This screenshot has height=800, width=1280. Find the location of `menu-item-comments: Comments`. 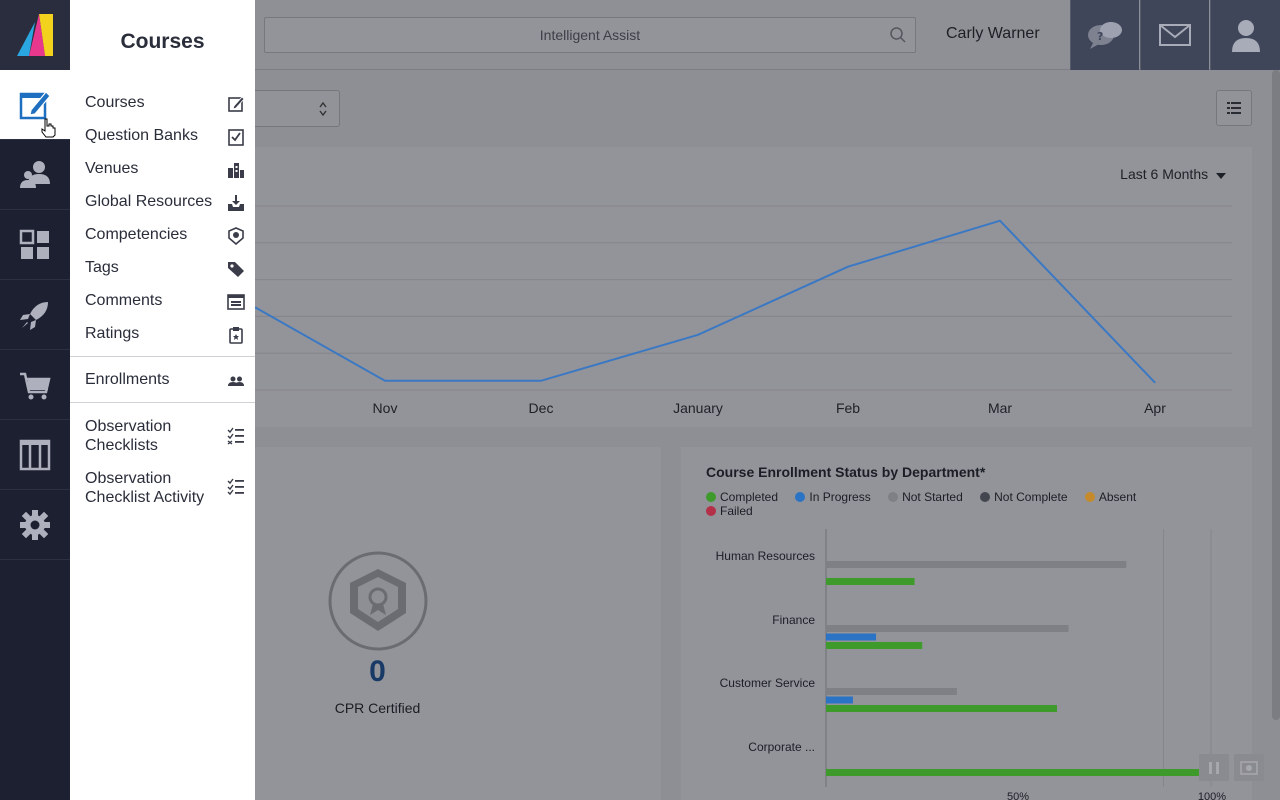

menu-item-comments: Comments is located at coordinates (165, 301).